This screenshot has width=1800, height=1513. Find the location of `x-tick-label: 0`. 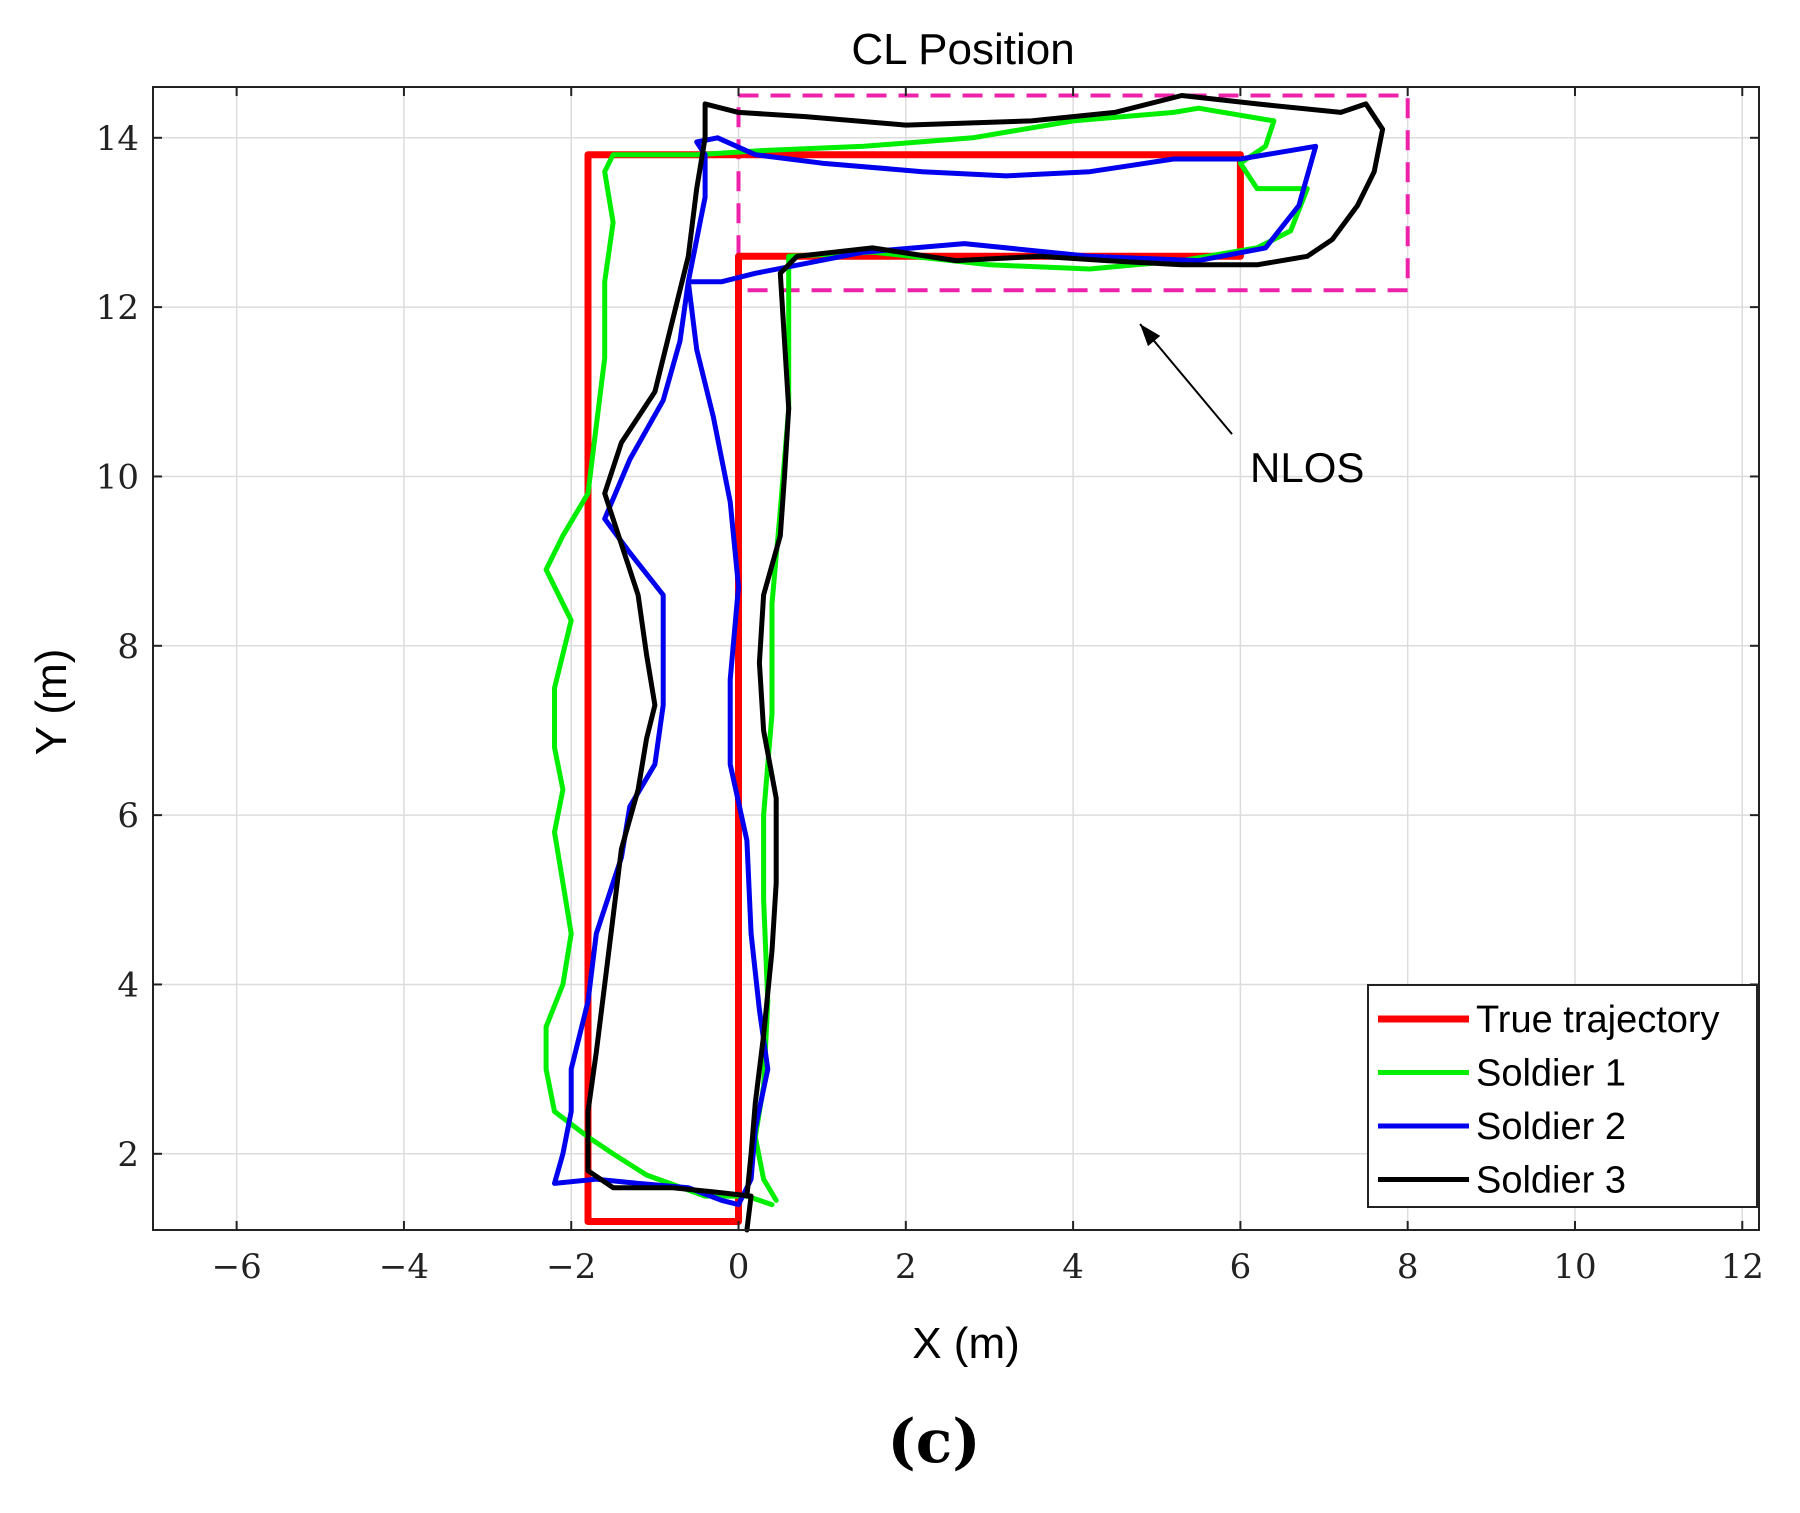

x-tick-label: 0 is located at coordinates (739, 1267).